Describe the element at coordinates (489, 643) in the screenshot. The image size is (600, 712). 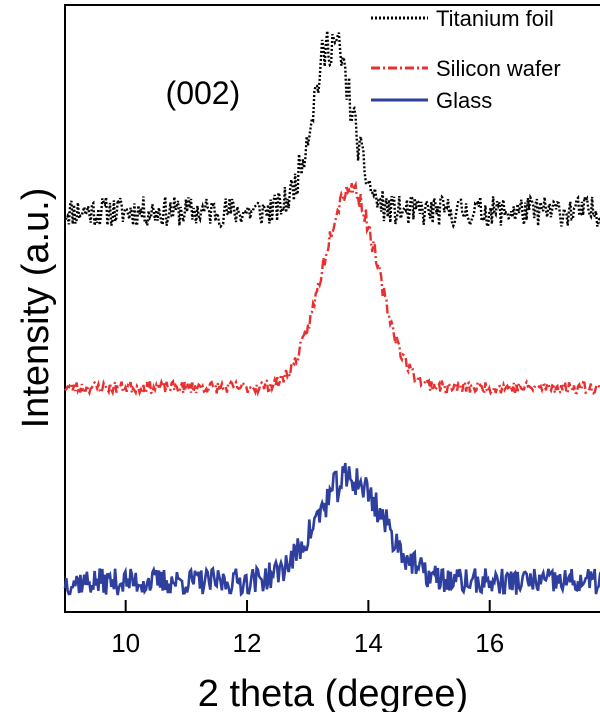
I see `x-tick-label-16: 16` at that location.